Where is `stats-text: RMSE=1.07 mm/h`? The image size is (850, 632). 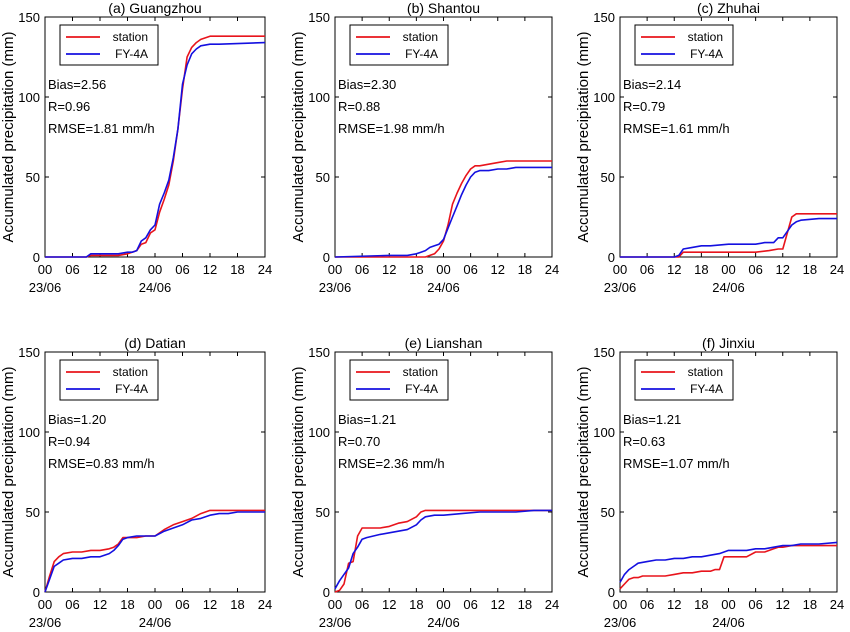 stats-text: RMSE=1.07 mm/h is located at coordinates (676, 463).